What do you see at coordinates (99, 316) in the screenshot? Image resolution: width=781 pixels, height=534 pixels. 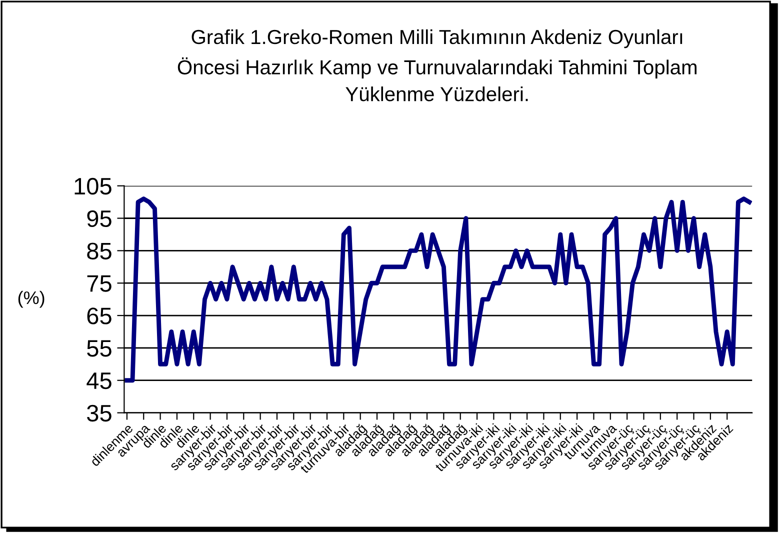 I see `y-tick-label: 65` at bounding box center [99, 316].